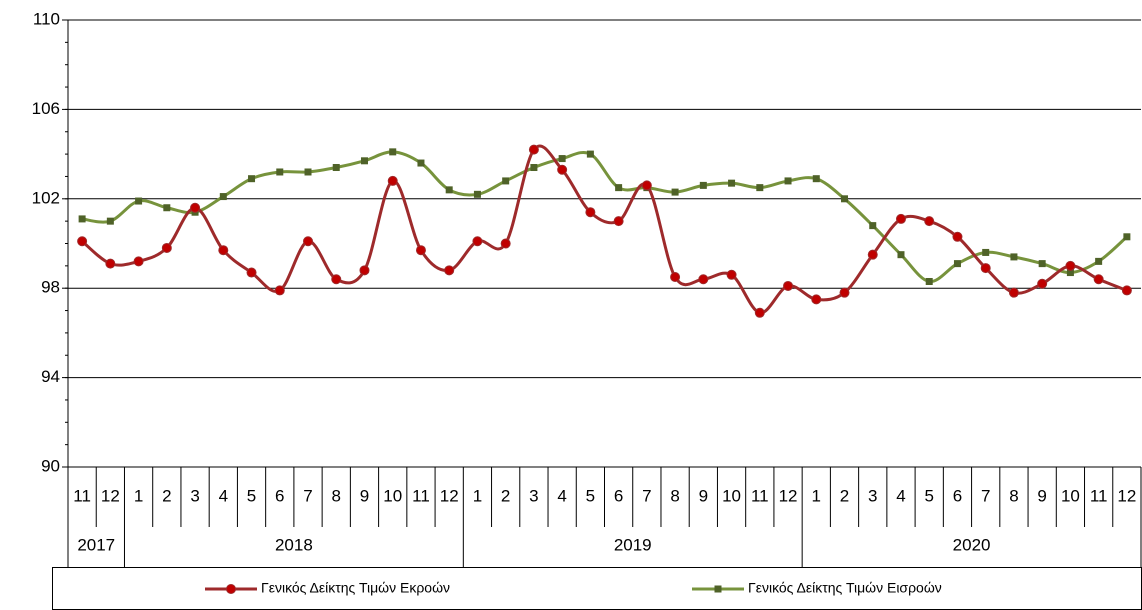  I want to click on y-tick-label: 90, so click(50, 465).